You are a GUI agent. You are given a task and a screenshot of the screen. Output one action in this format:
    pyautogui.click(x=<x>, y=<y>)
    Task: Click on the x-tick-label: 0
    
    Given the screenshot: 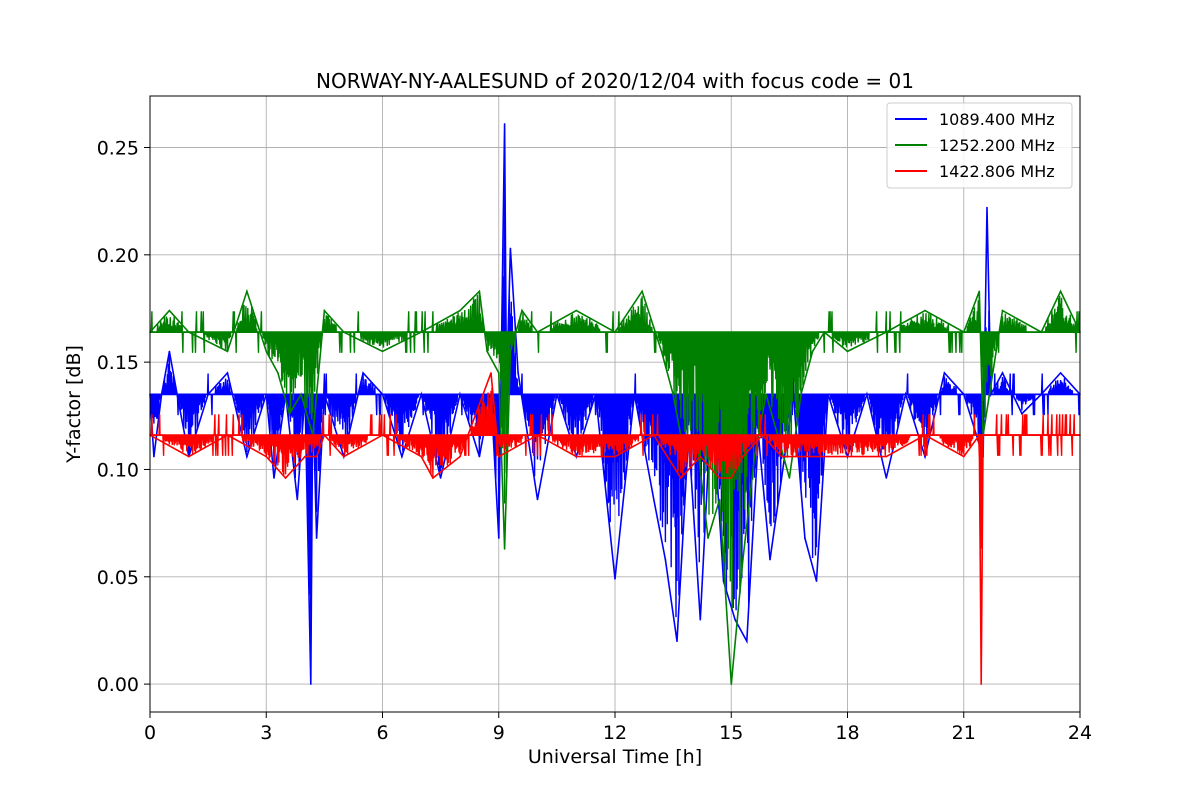 What is the action you would take?
    pyautogui.click(x=150, y=733)
    